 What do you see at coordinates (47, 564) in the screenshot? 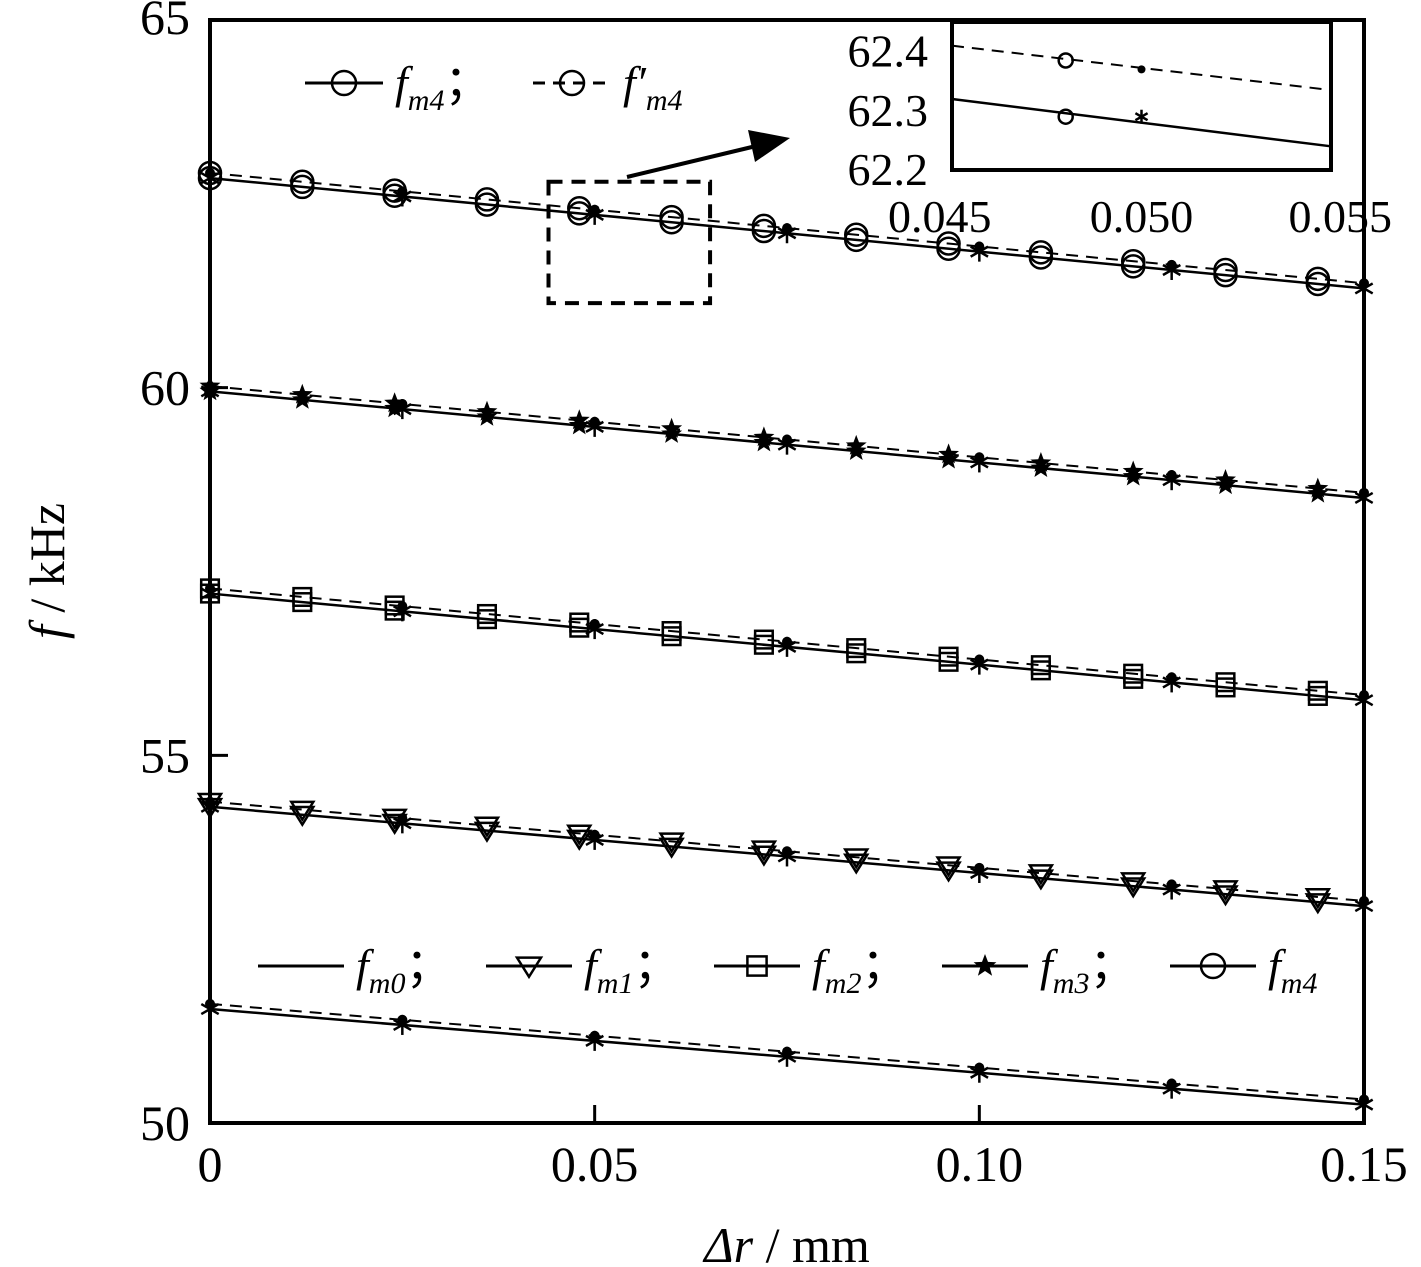
I see `y-axis-unit: / kHz` at bounding box center [47, 564].